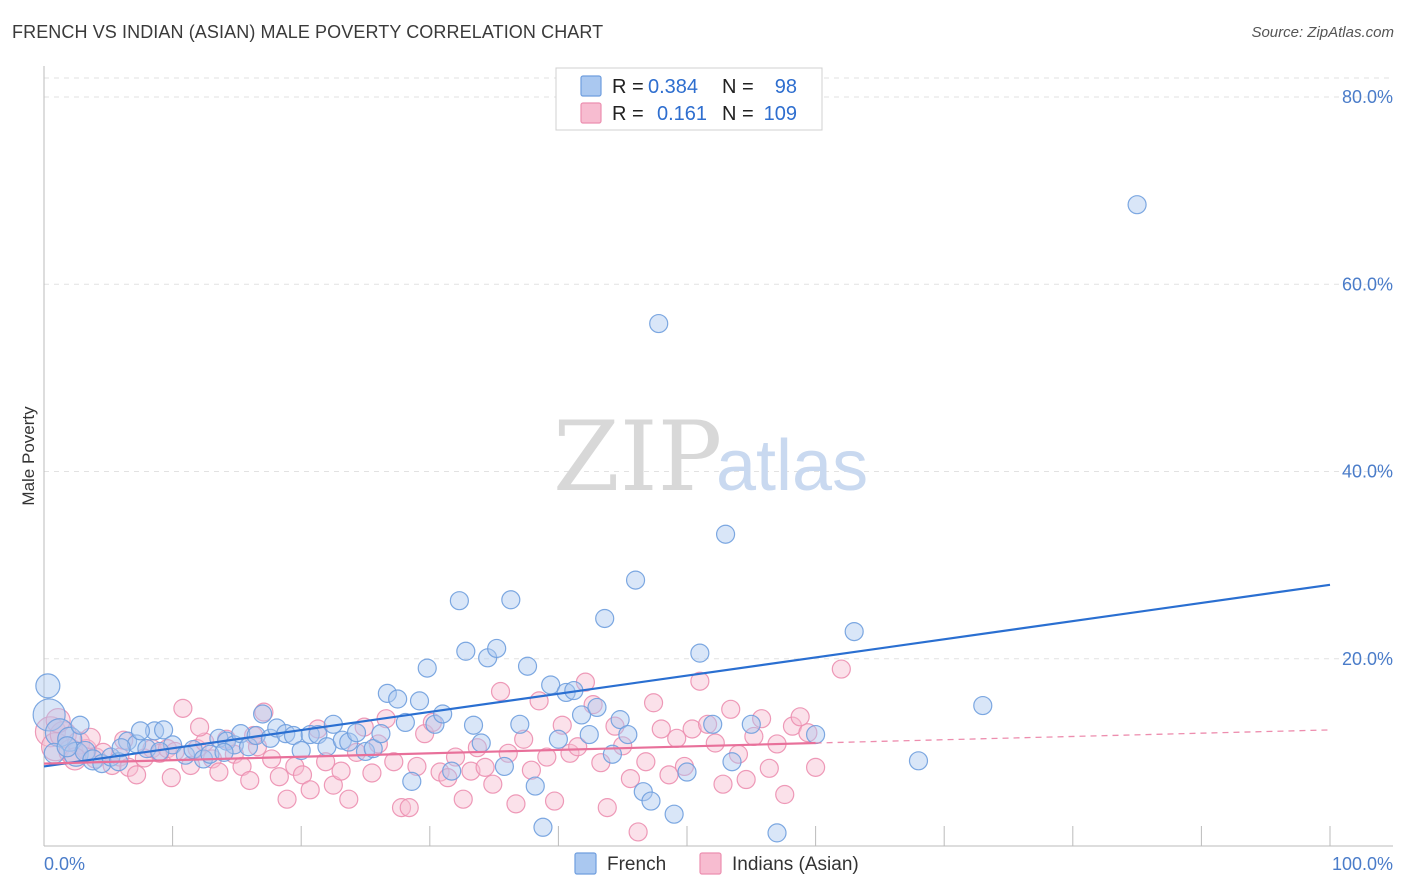 The image size is (1406, 892). Describe the element at coordinates (64, 864) in the screenshot. I see `x-tick-label-min: 0.0%` at that location.